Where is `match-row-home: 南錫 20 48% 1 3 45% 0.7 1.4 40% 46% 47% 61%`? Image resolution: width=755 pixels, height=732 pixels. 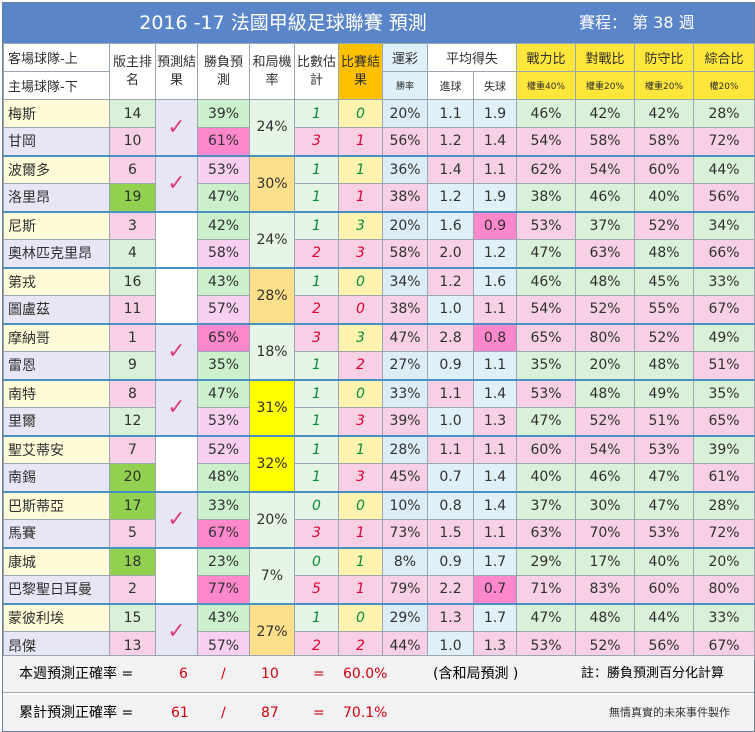 match-row-home: 南錫 20 48% 1 3 45% 0.7 1.4 40% 46% 47% 61% is located at coordinates (379, 477).